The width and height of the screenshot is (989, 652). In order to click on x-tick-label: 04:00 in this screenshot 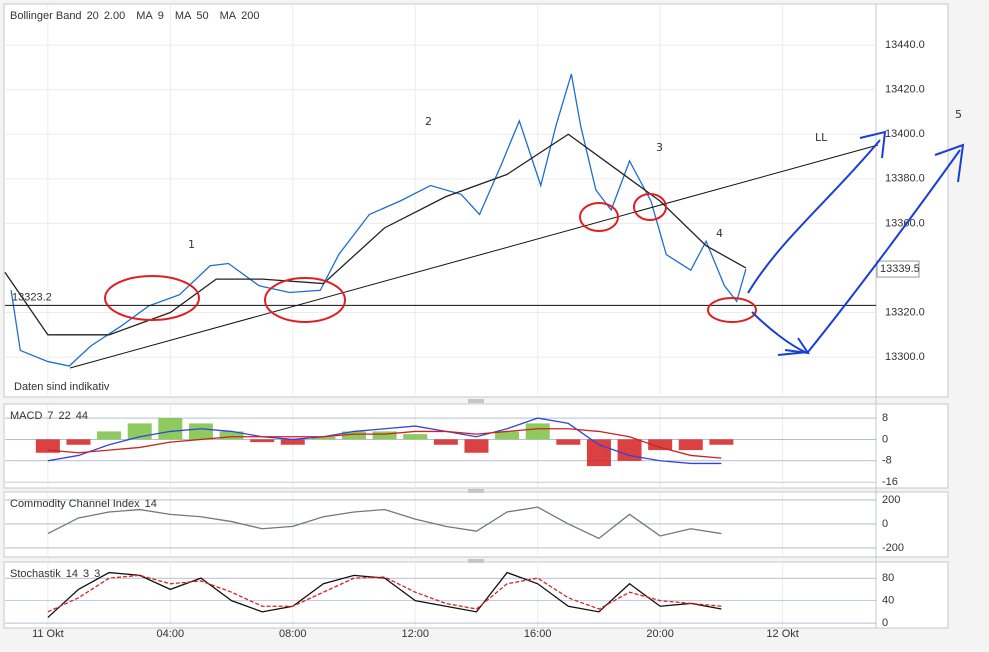, I will do `click(171, 634)`.